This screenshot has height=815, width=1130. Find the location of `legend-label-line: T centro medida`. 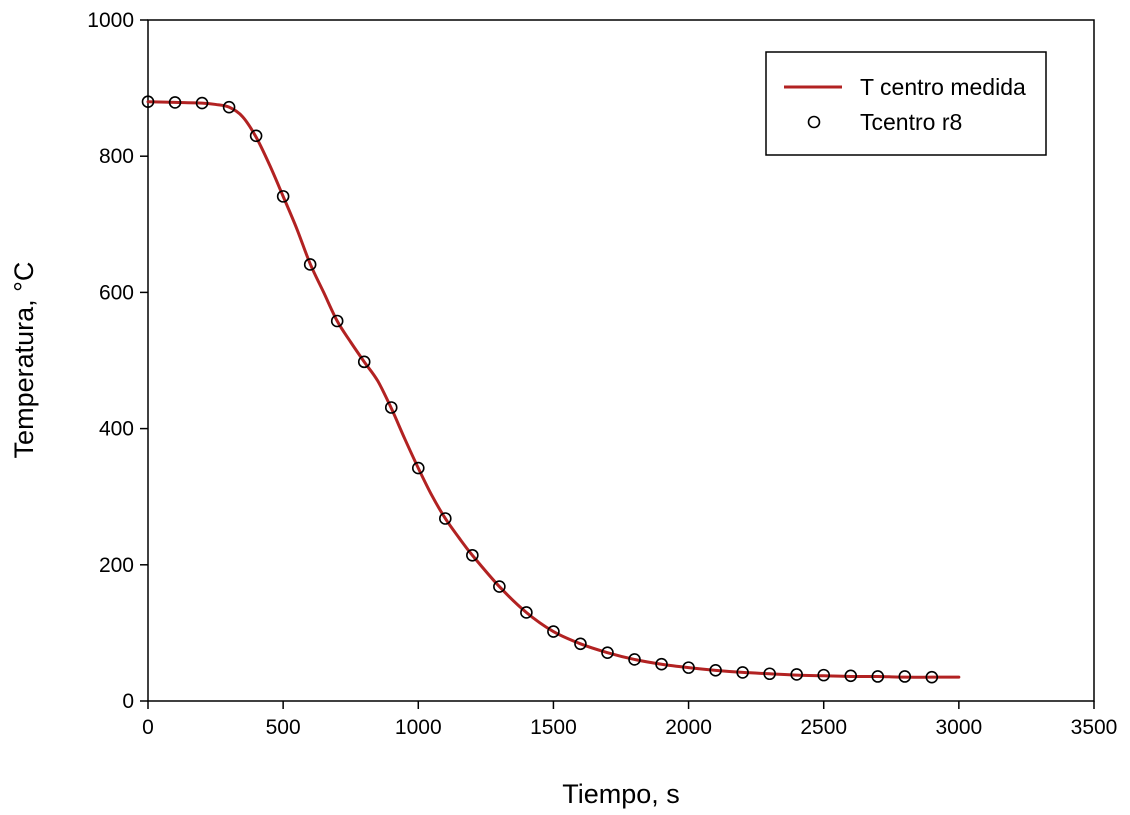

legend-label-line: T centro medida is located at coordinates (943, 87).